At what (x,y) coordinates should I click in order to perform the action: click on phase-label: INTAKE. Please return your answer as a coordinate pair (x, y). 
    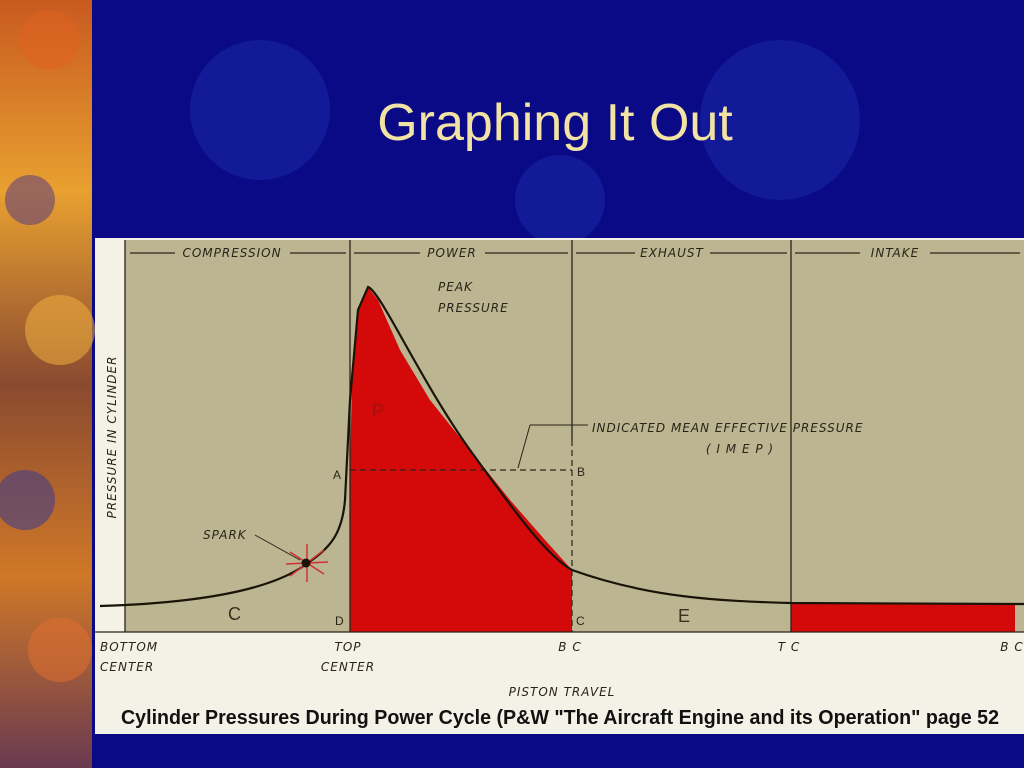
    Looking at the image, I should click on (895, 253).